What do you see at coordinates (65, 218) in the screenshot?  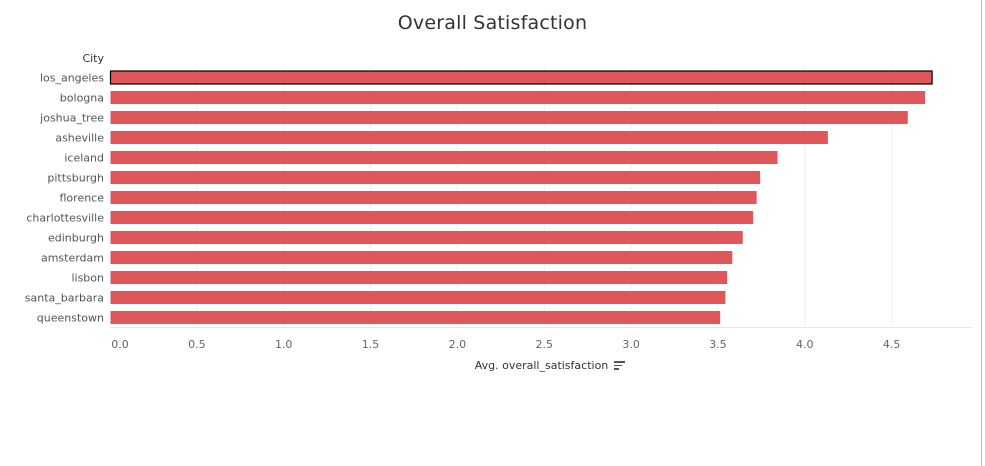 I see `category-label-charlottesville: charlottesville` at bounding box center [65, 218].